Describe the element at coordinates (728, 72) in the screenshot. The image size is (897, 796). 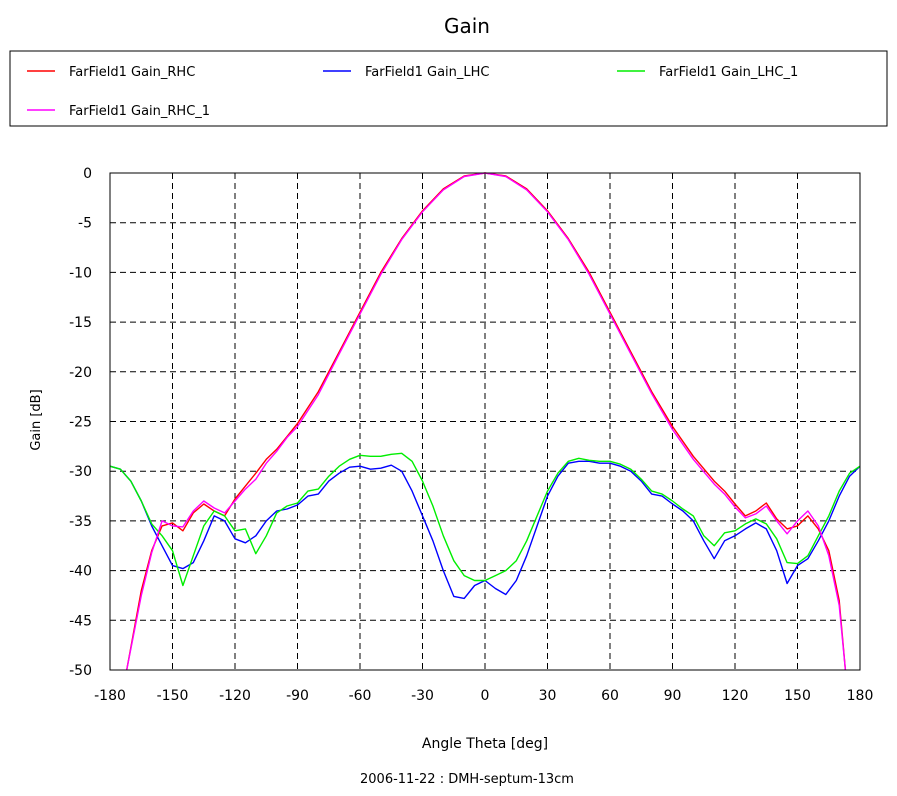
I see `legend-label: FarField1 Gain_LHC_1` at that location.